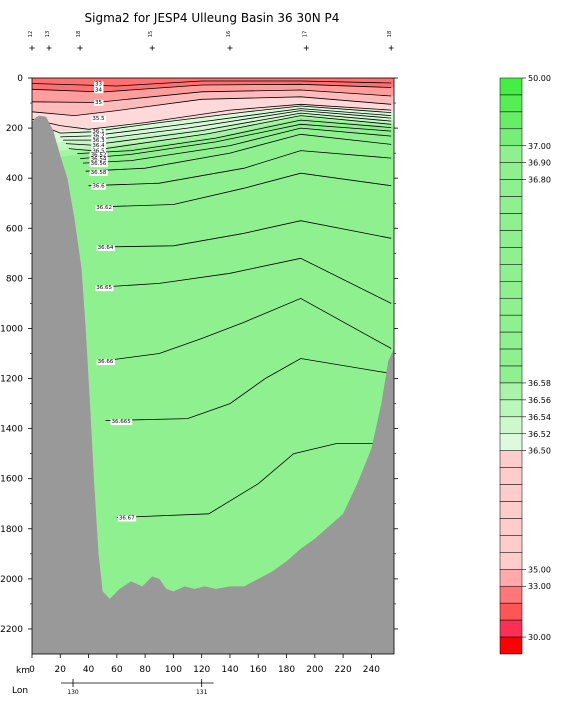 The image size is (569, 707). Describe the element at coordinates (539, 434) in the screenshot. I see `colorbar-label: 36.52` at that location.